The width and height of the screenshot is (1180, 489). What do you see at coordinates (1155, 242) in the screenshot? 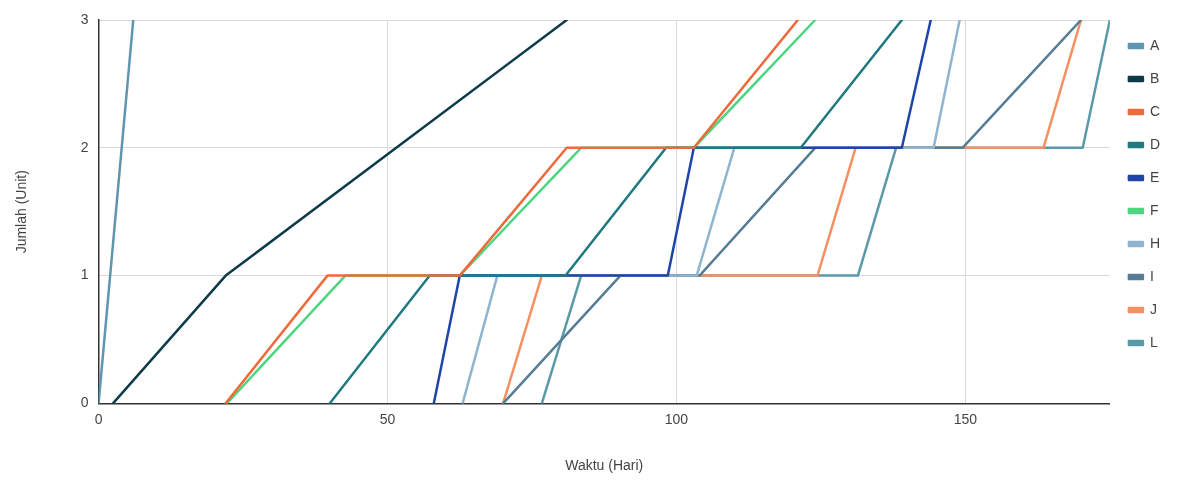
I see `legend-label: H` at bounding box center [1155, 242].